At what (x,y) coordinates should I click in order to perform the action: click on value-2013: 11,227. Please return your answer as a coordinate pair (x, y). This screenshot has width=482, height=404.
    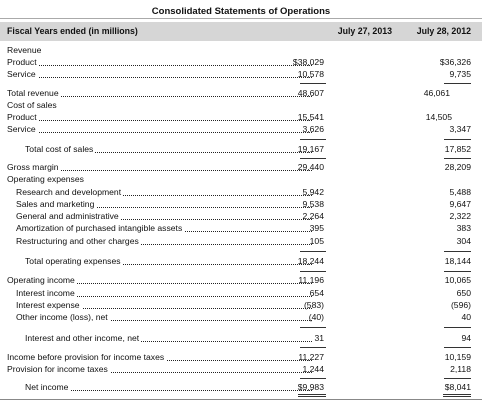
    Looking at the image, I should click on (311, 357).